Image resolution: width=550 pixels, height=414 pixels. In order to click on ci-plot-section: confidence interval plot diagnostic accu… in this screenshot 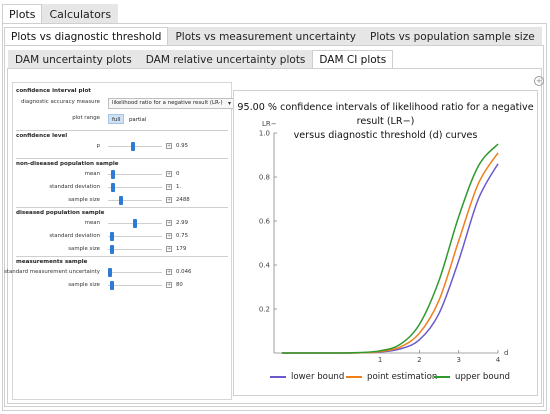, I will do `click(125, 105)`.